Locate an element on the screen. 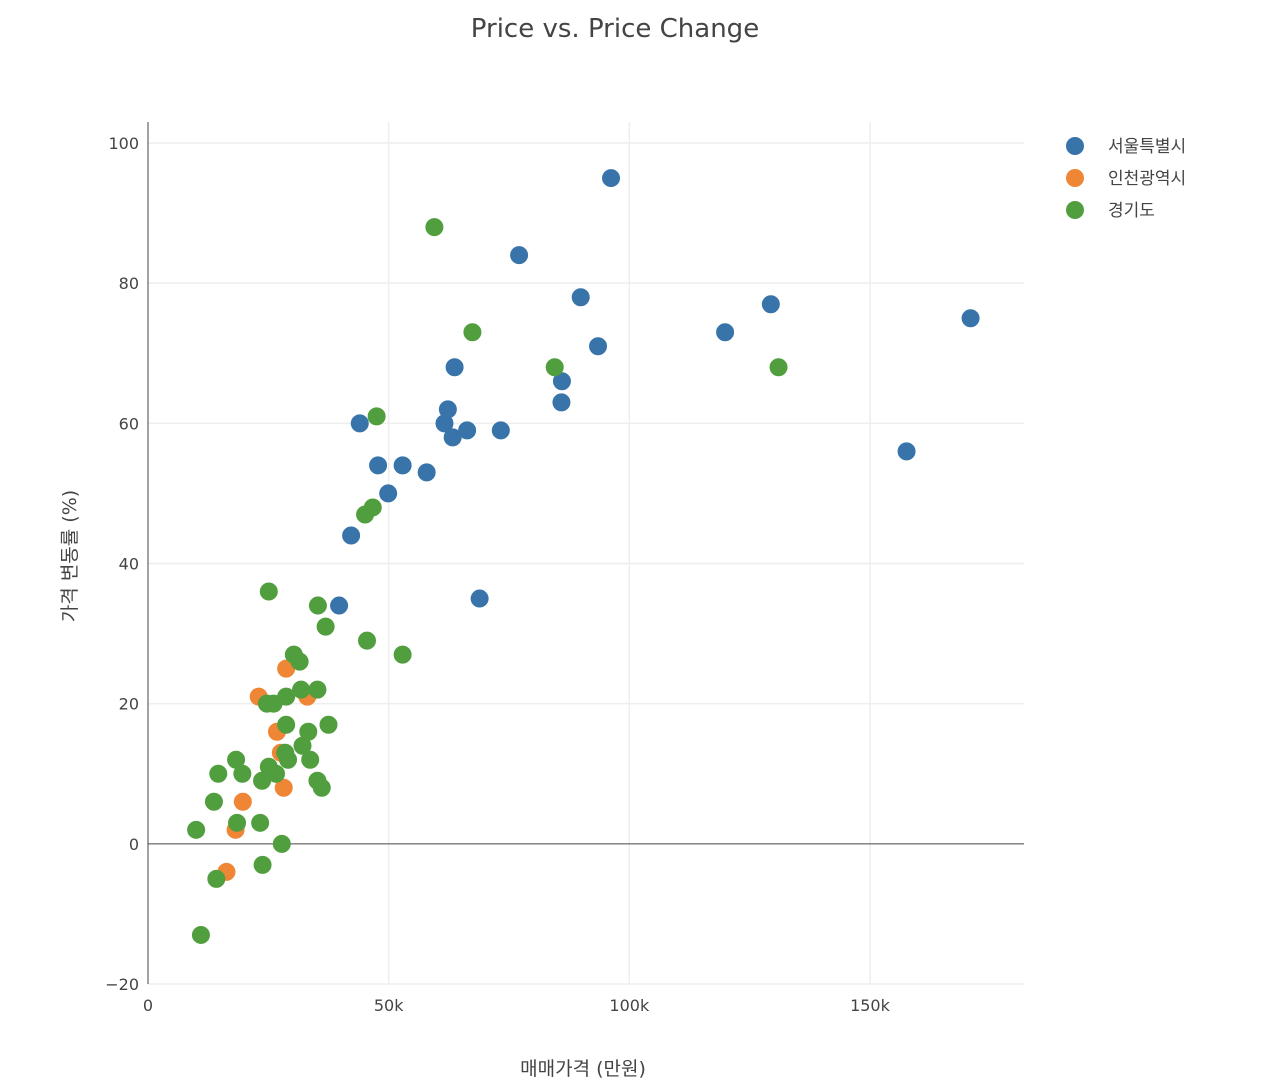 This screenshot has width=1280, height=1088. legend-label: 경기도 is located at coordinates (1131, 211).